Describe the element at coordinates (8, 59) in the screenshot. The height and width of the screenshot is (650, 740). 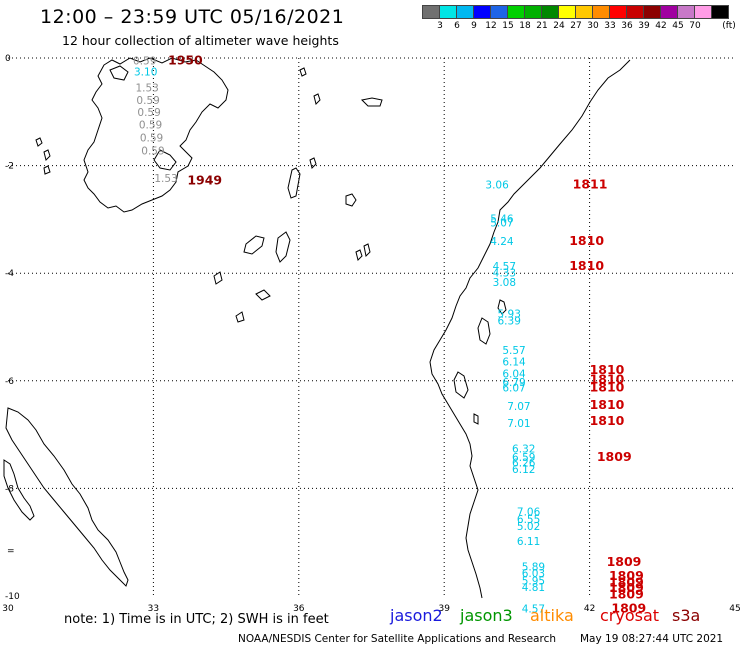
I see `y-tick-label: 0` at that location.